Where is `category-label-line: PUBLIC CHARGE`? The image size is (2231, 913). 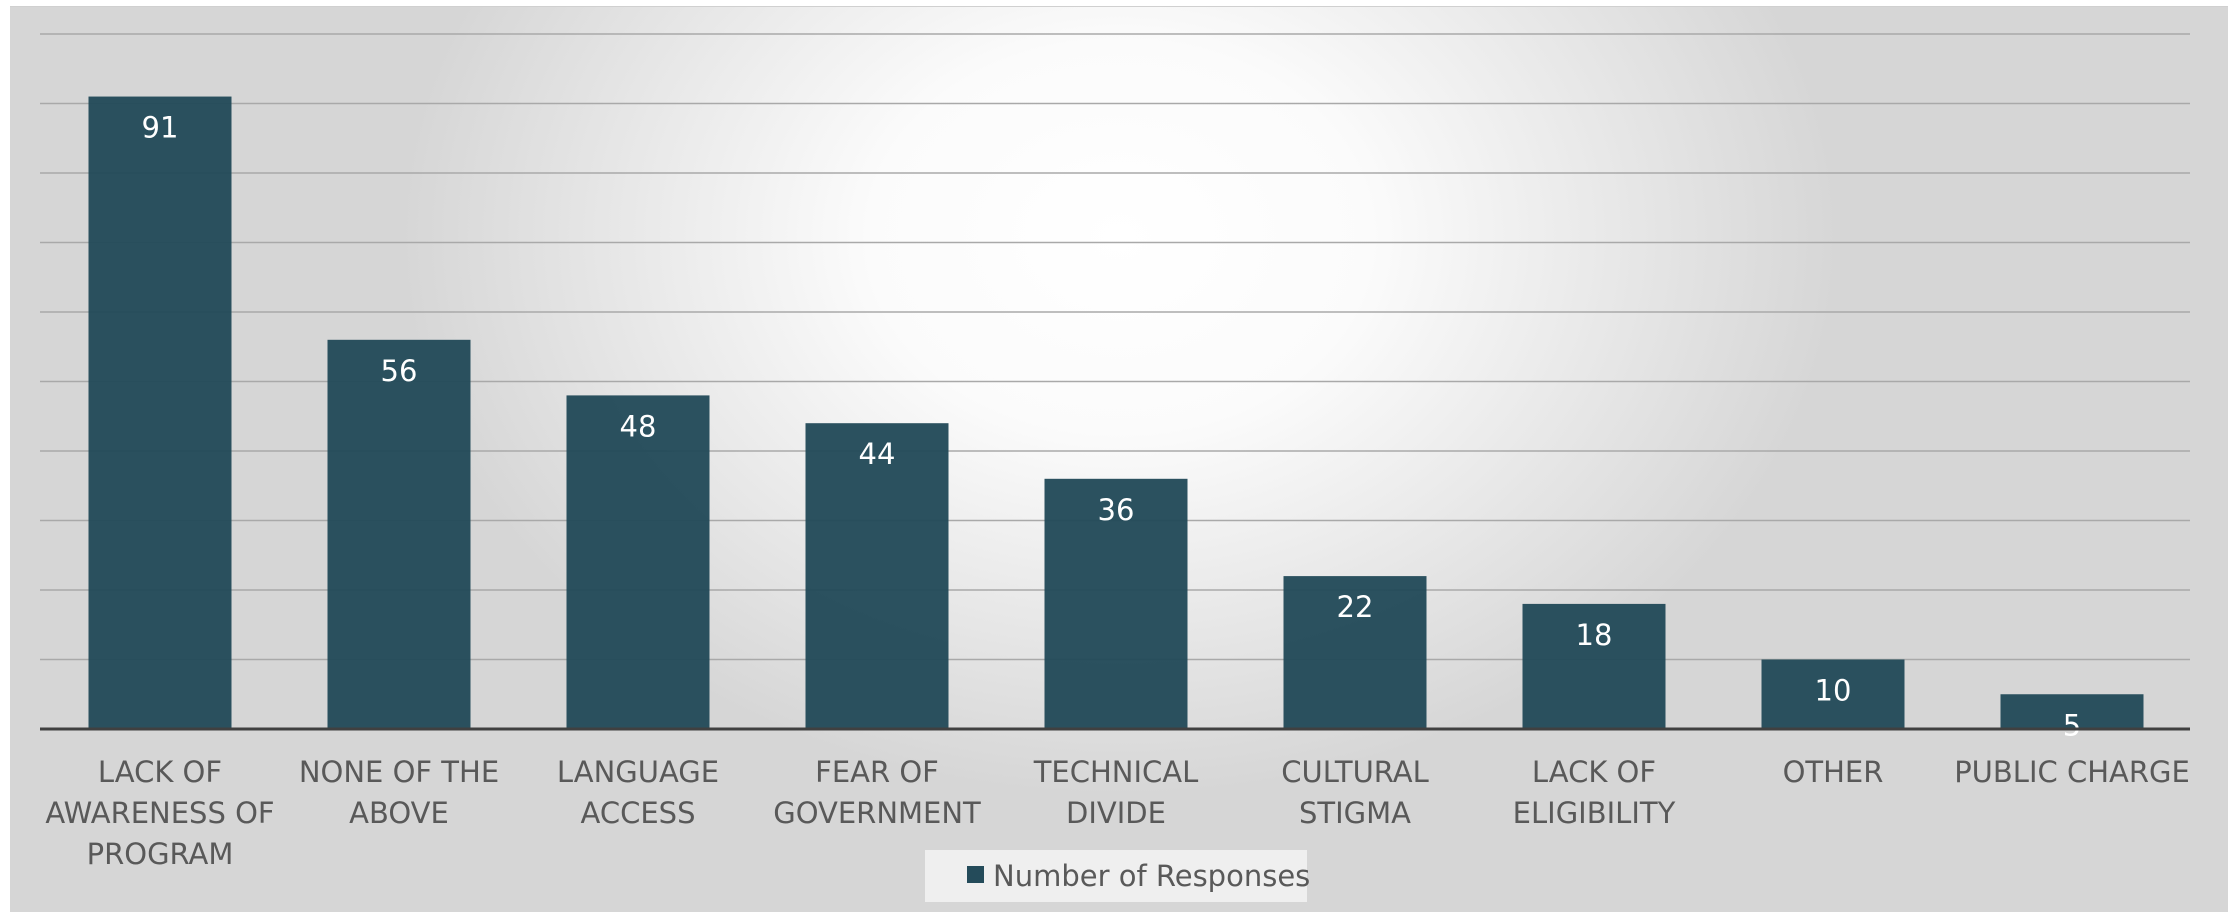 category-label-line: PUBLIC CHARGE is located at coordinates (2072, 772).